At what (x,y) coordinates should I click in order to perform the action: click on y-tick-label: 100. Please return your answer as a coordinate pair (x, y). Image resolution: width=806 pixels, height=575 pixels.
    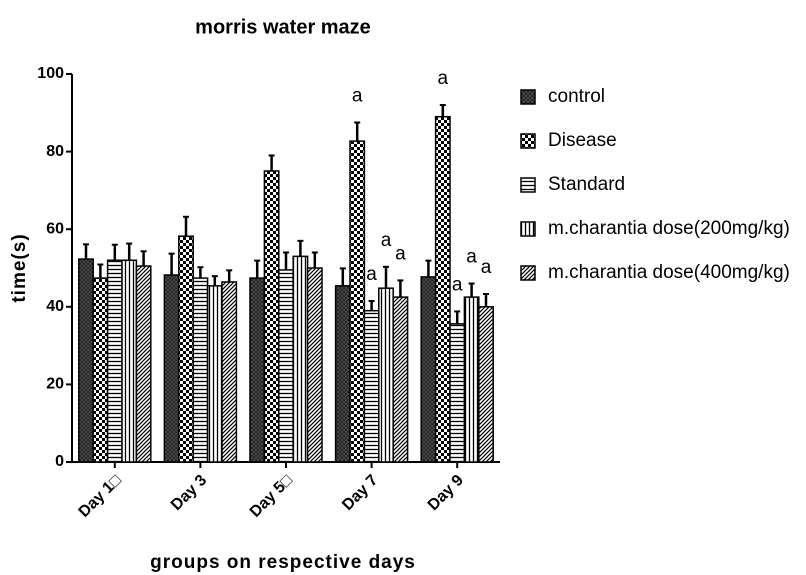
    Looking at the image, I should click on (50, 73).